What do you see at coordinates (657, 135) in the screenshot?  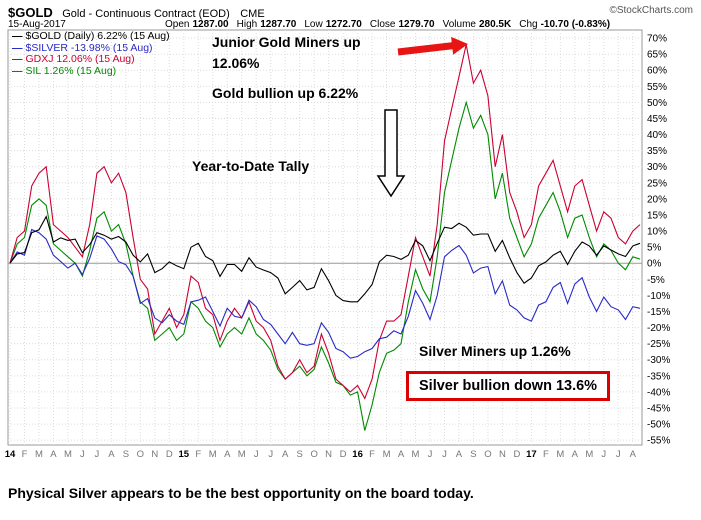 I see `y-tick-label: 40%` at bounding box center [657, 135].